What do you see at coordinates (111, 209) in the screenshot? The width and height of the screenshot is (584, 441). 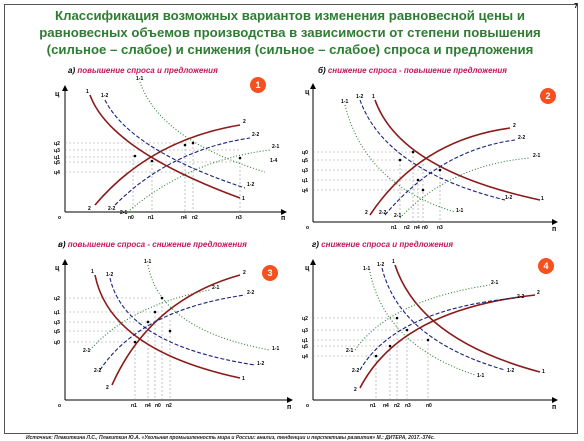 I see `panel-1-curve-label: 2-2` at bounding box center [111, 209].